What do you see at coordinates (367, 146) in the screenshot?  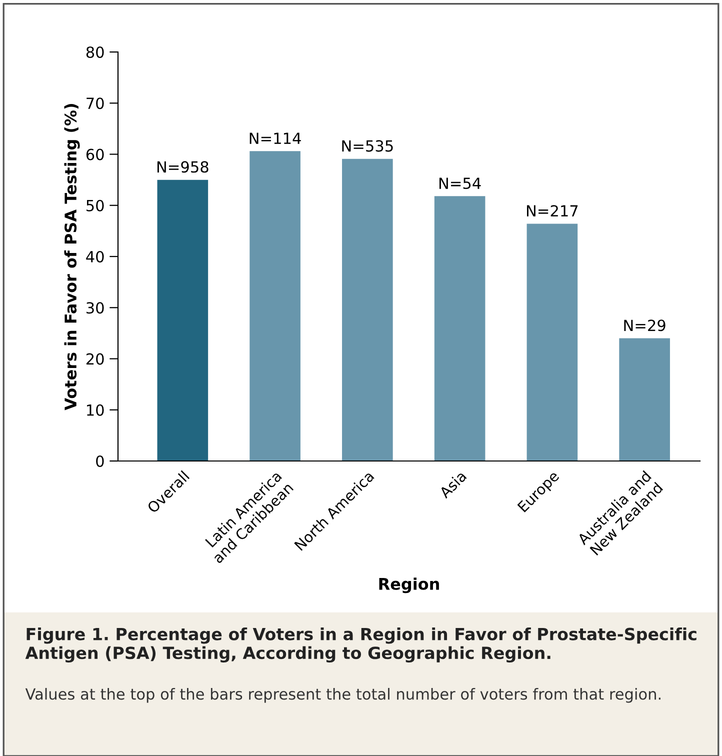 I see `annotation: N=535` at bounding box center [367, 146].